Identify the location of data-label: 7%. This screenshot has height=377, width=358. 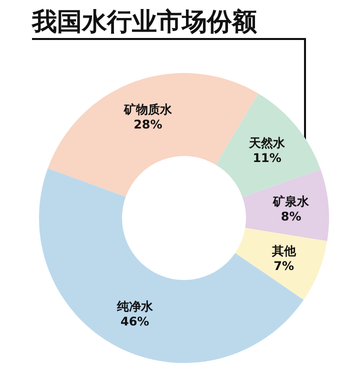
(284, 265).